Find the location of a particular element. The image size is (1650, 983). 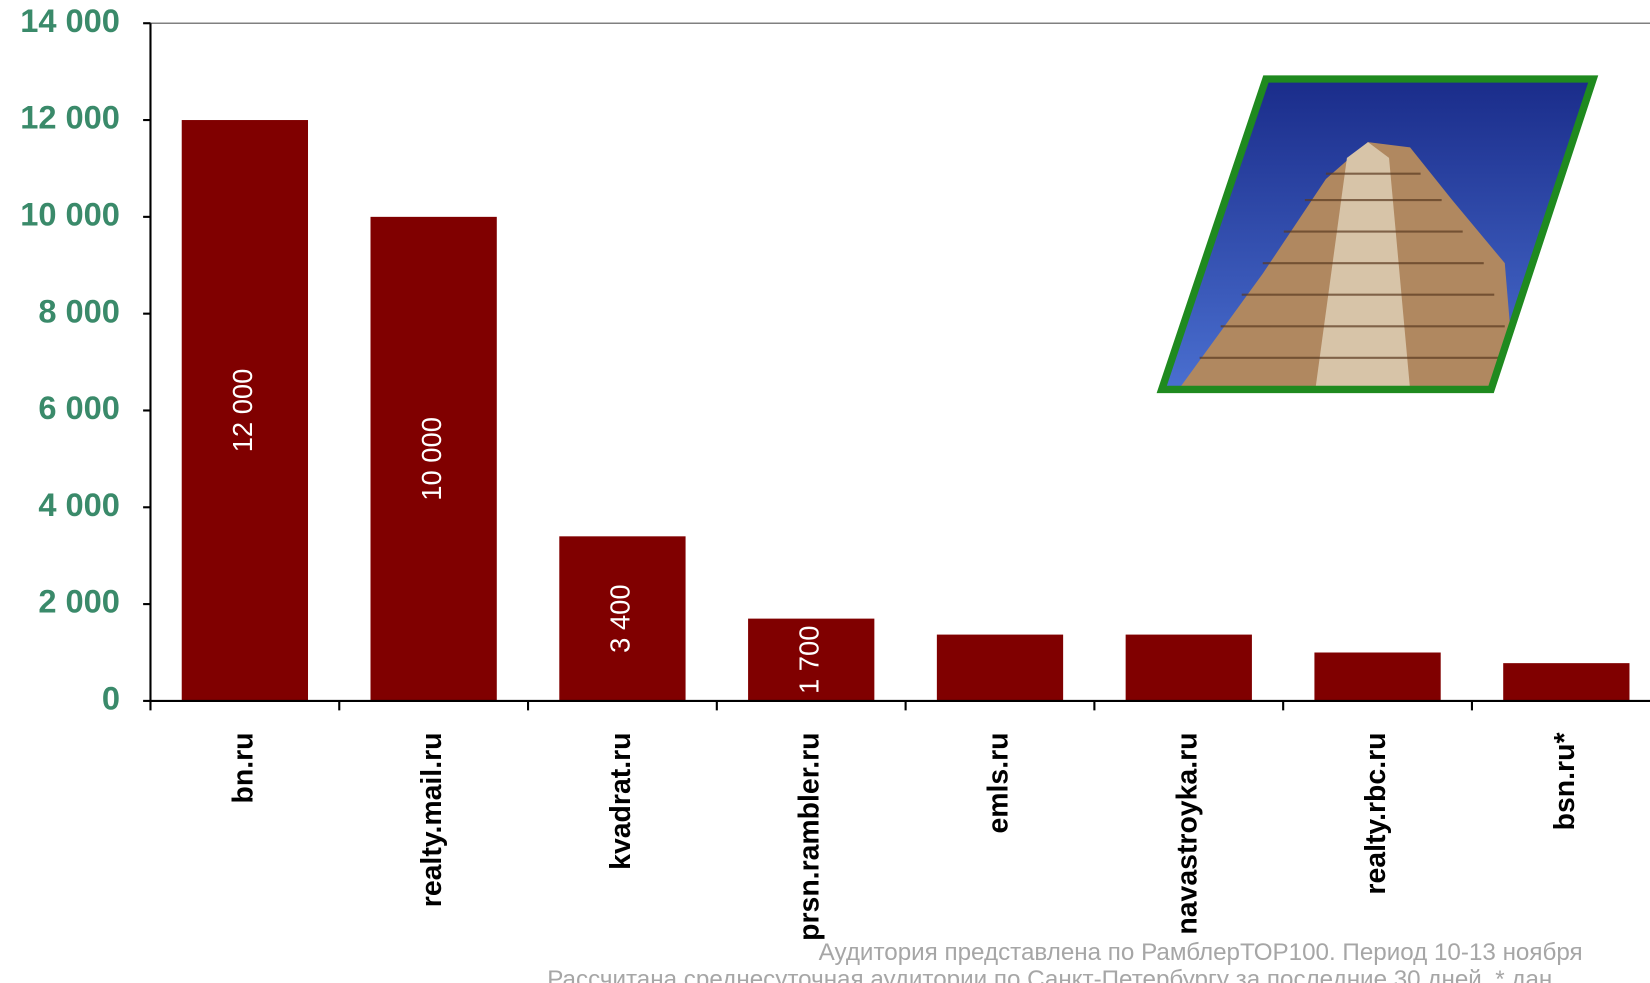

y-tick-label: 8 000 is located at coordinates (79, 310).